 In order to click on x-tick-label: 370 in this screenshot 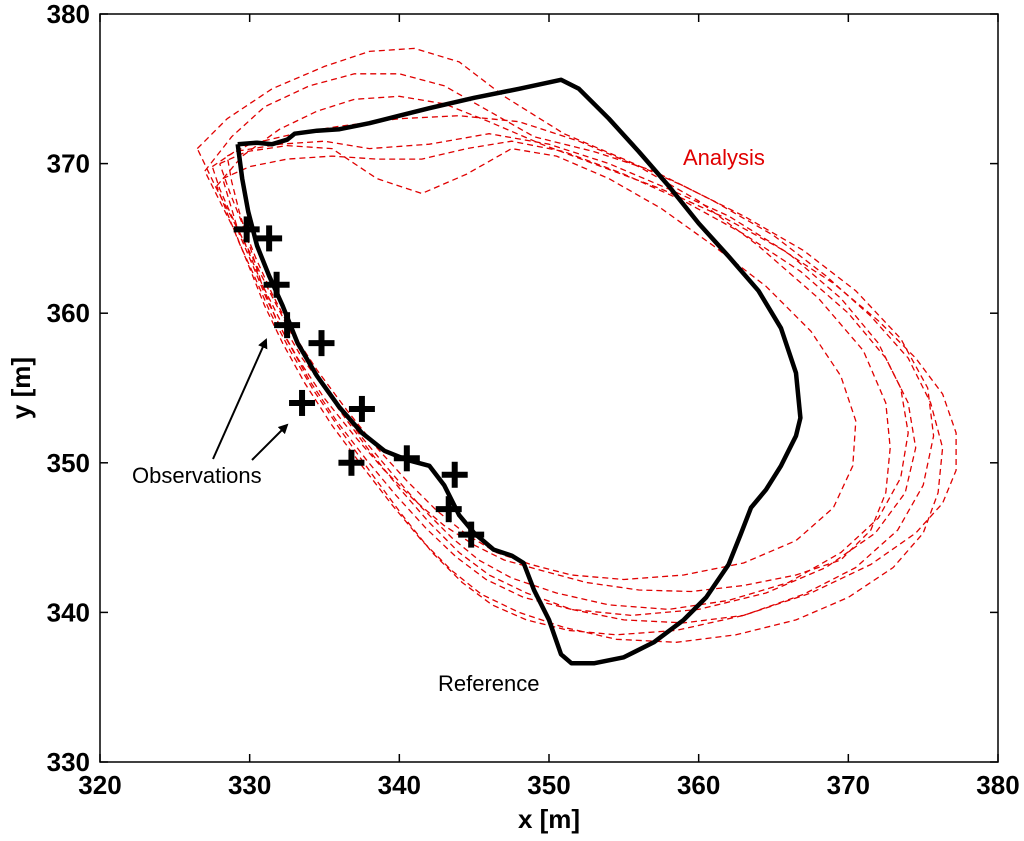, I will do `click(848, 785)`.